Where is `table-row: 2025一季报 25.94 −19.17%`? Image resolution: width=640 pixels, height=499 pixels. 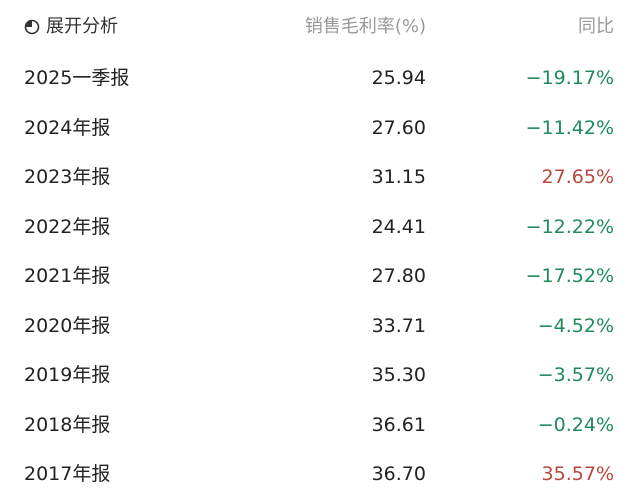
table-row: 2025一季报 25.94 −19.17% is located at coordinates (320, 78).